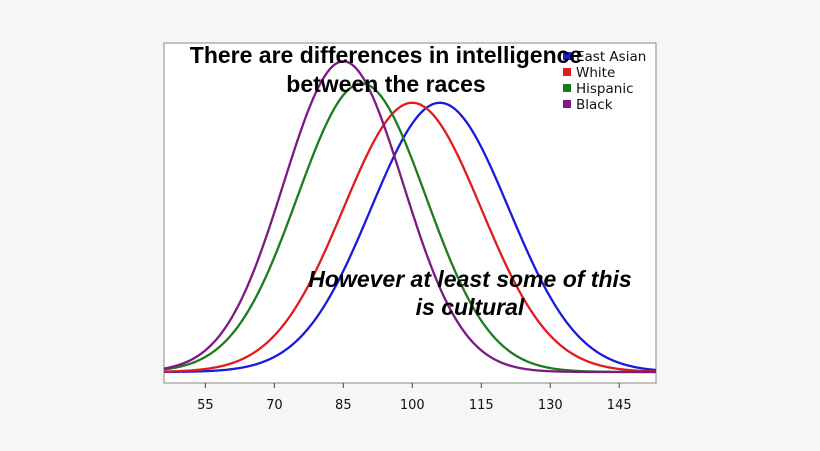  I want to click on x-tick-label-5: 130, so click(550, 405).